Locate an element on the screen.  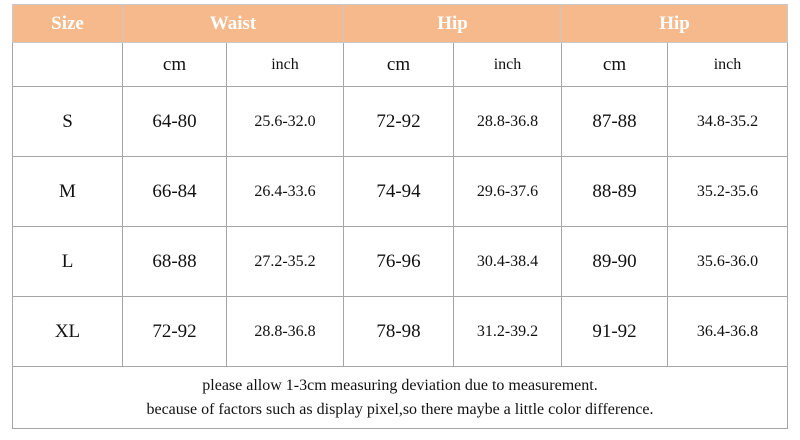
unit-row: cm inch cm inch cm inch is located at coordinates (400, 64).